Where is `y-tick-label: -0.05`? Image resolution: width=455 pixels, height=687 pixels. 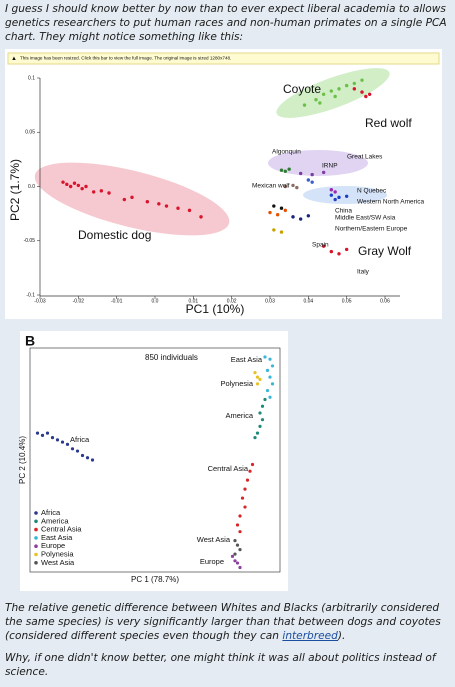
y-tick-label: -0.05 is located at coordinates (30, 241).